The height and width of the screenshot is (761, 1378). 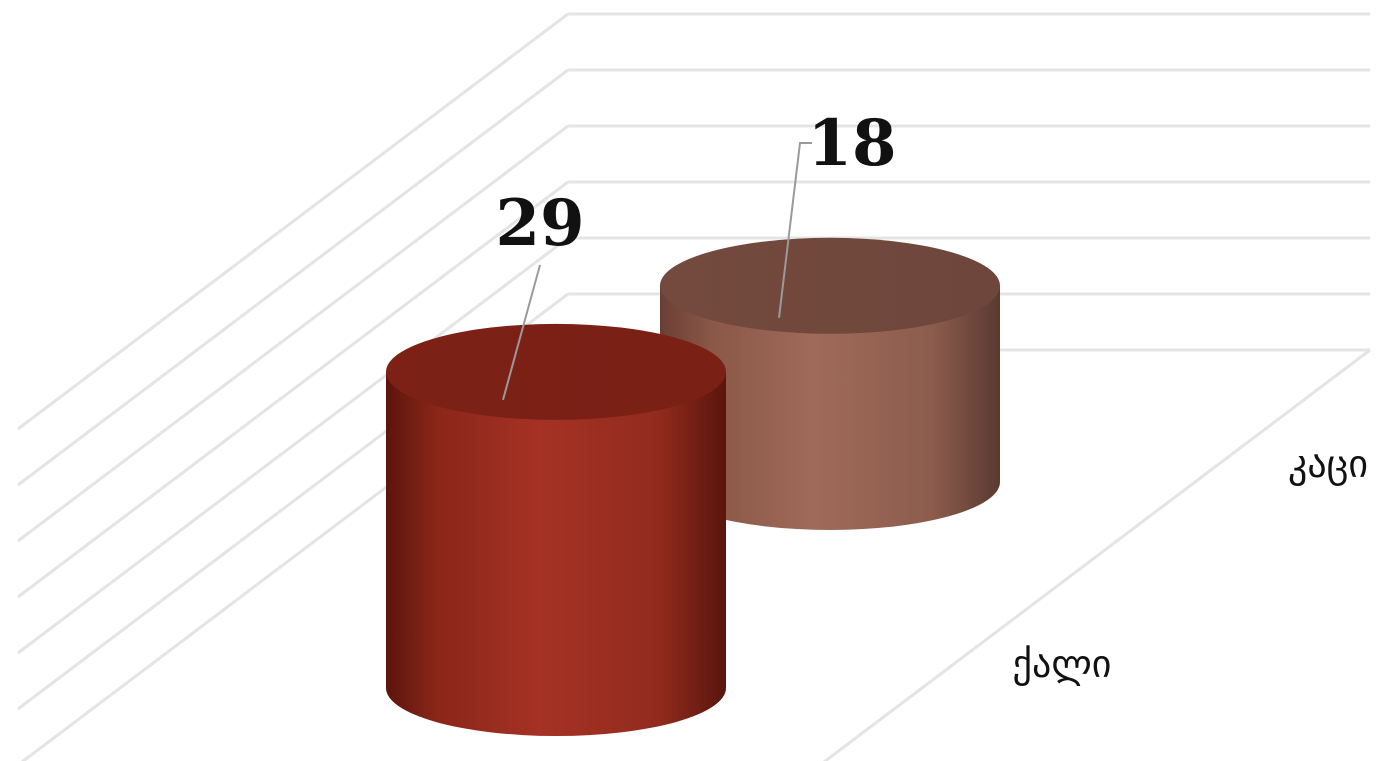 What do you see at coordinates (1062, 664) in the screenshot?
I see `category-label: ქალი` at bounding box center [1062, 664].